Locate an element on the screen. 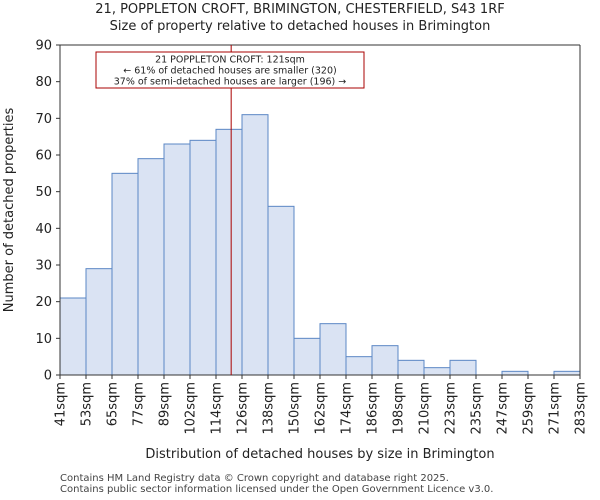 The width and height of the screenshot is (600, 500). x-tick-label: 186sqm is located at coordinates (373, 408).